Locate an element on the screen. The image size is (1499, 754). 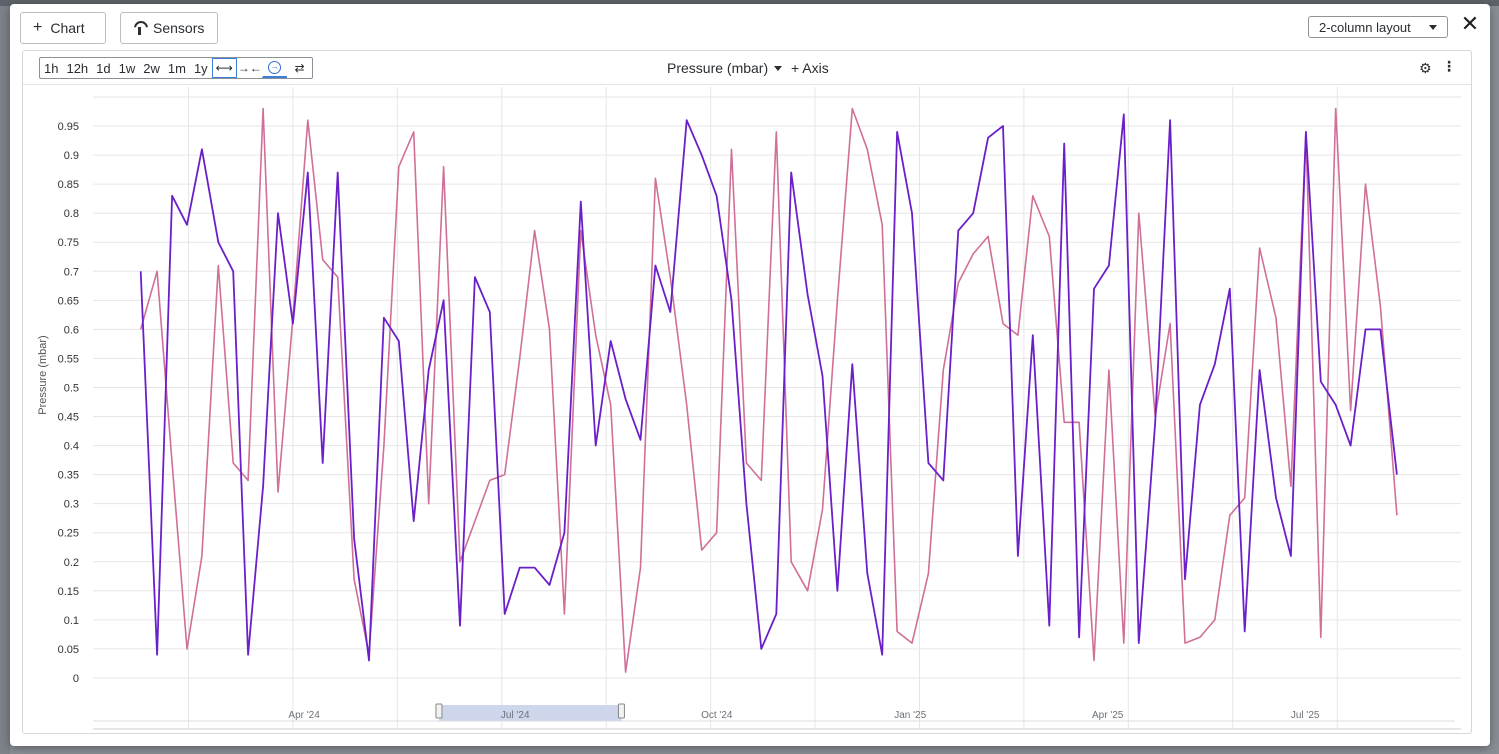
y-axis-title: Pressure (mbar) is located at coordinates (43, 374).